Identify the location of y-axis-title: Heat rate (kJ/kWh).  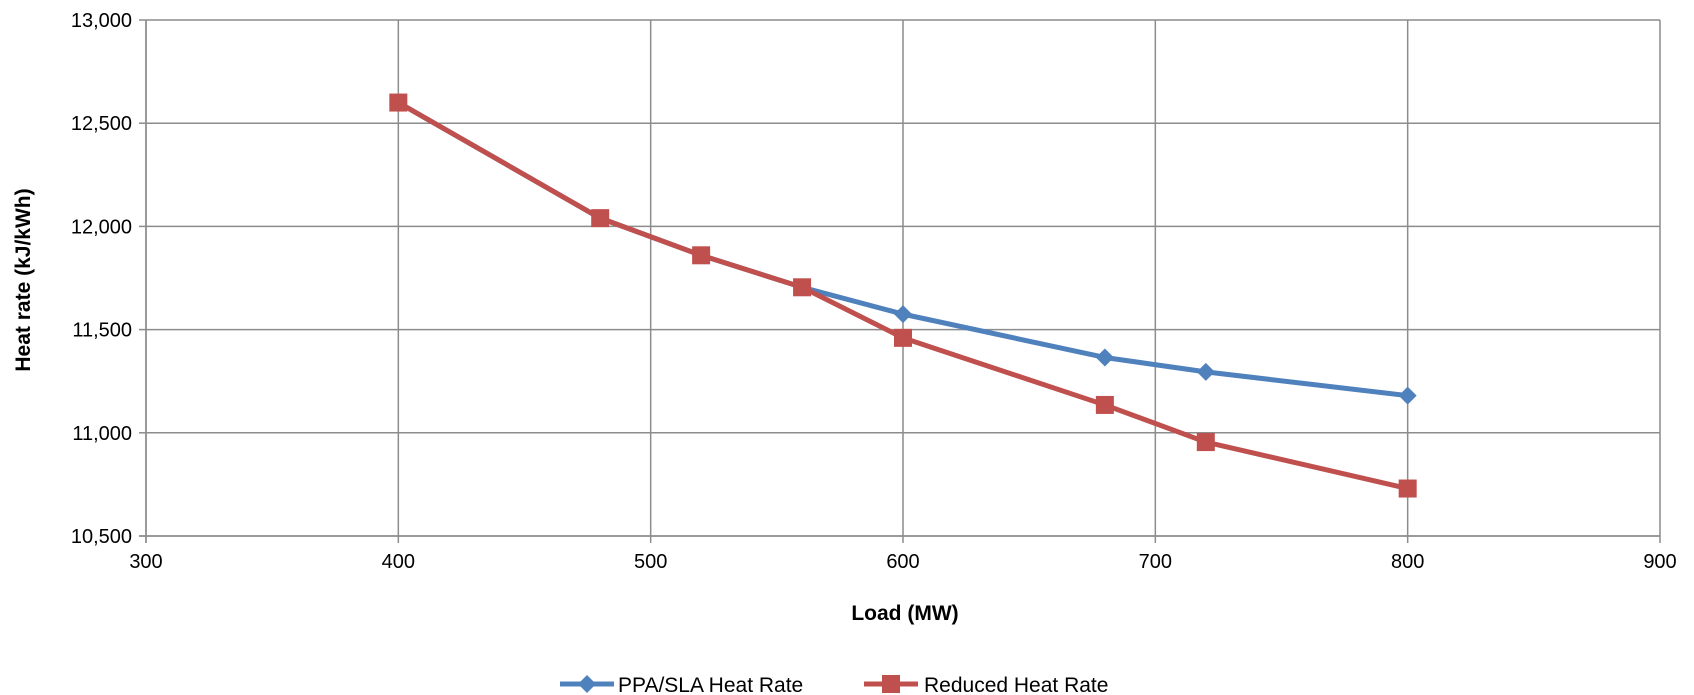
(23, 279).